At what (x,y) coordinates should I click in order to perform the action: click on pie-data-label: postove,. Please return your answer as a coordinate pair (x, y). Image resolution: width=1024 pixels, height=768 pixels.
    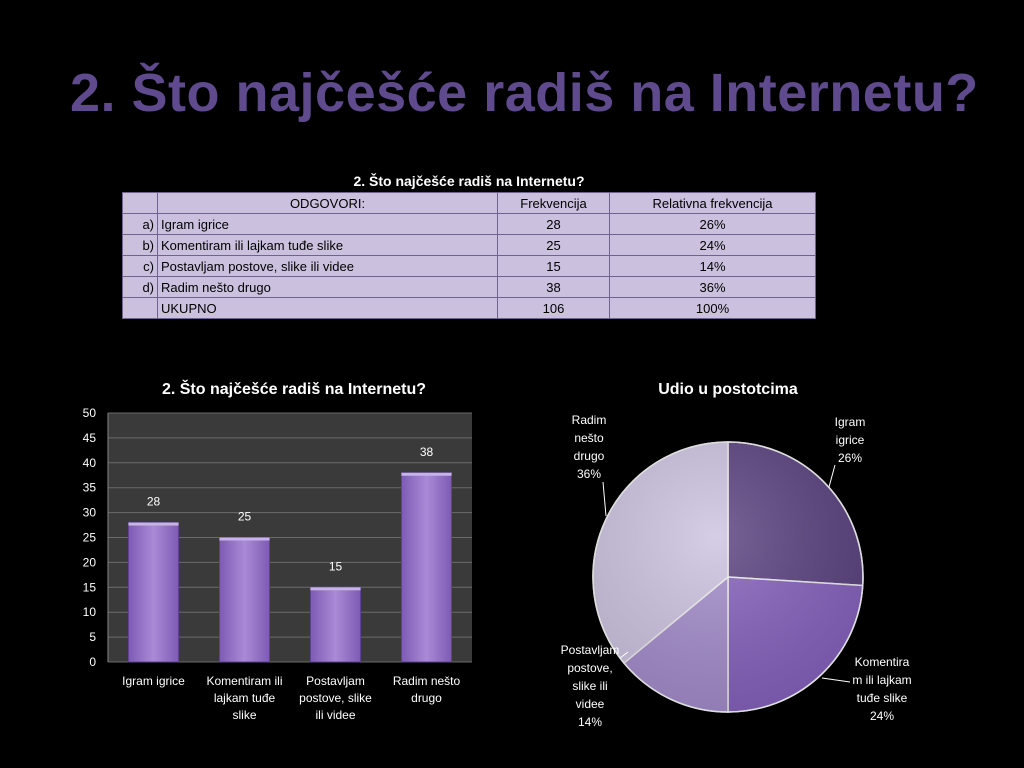
    Looking at the image, I should click on (589, 668).